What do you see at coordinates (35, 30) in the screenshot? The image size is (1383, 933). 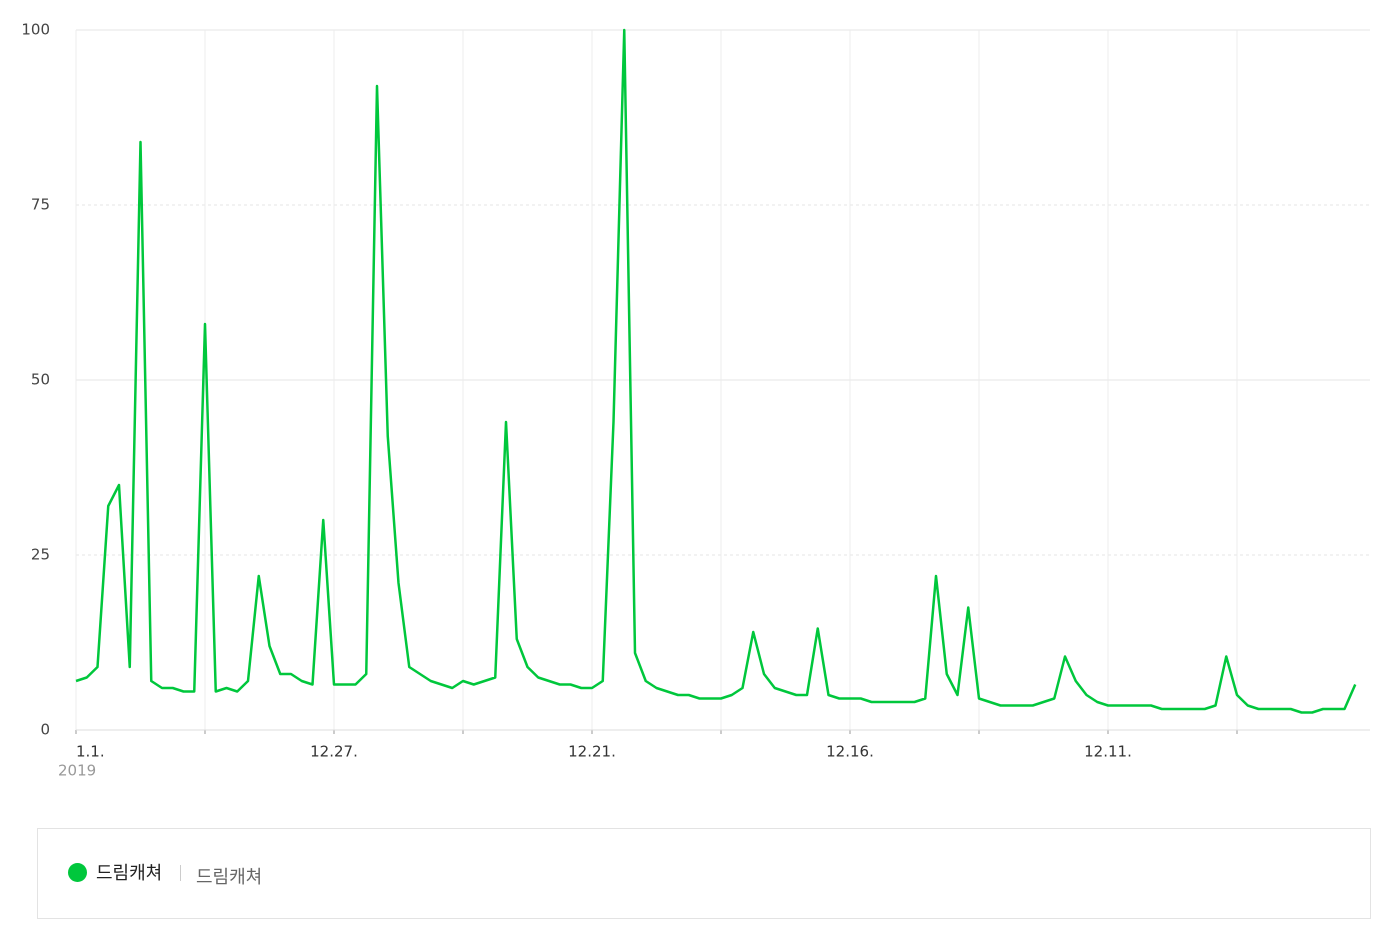 I see `y-tick-label: 100` at bounding box center [35, 30].